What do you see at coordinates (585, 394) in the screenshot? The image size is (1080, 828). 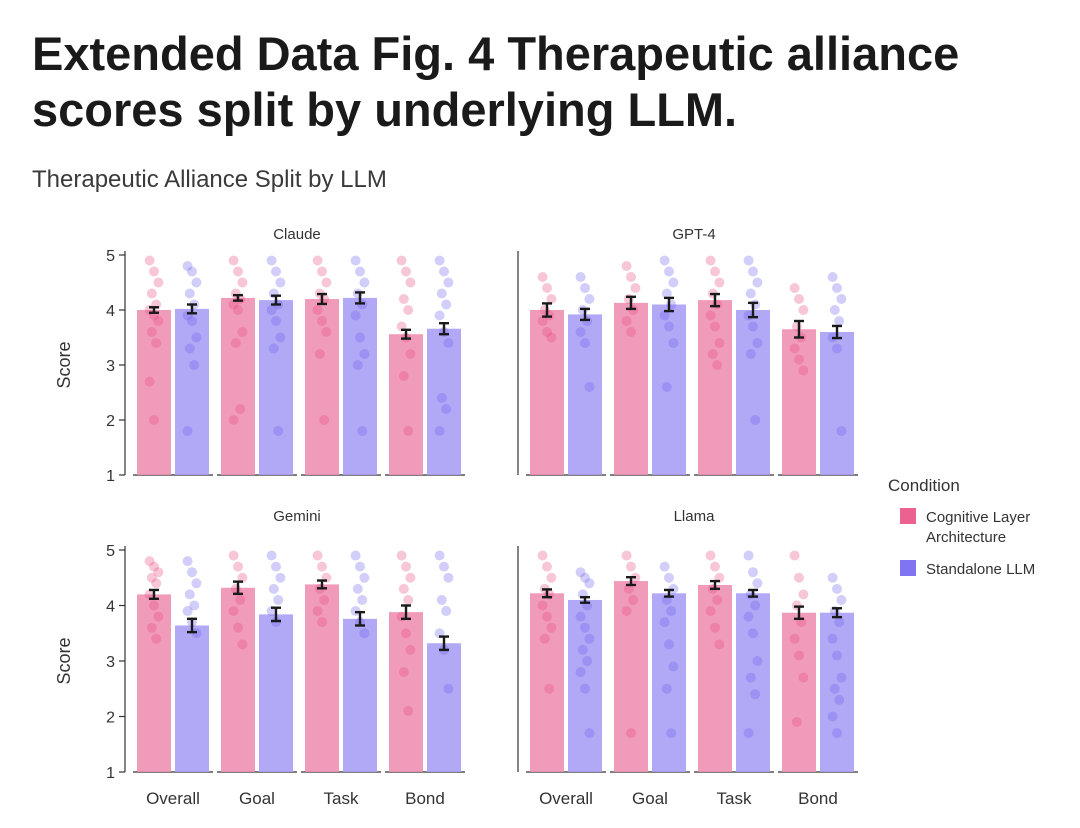 I see `bar-gpt-4-overall-standalone` at bounding box center [585, 394].